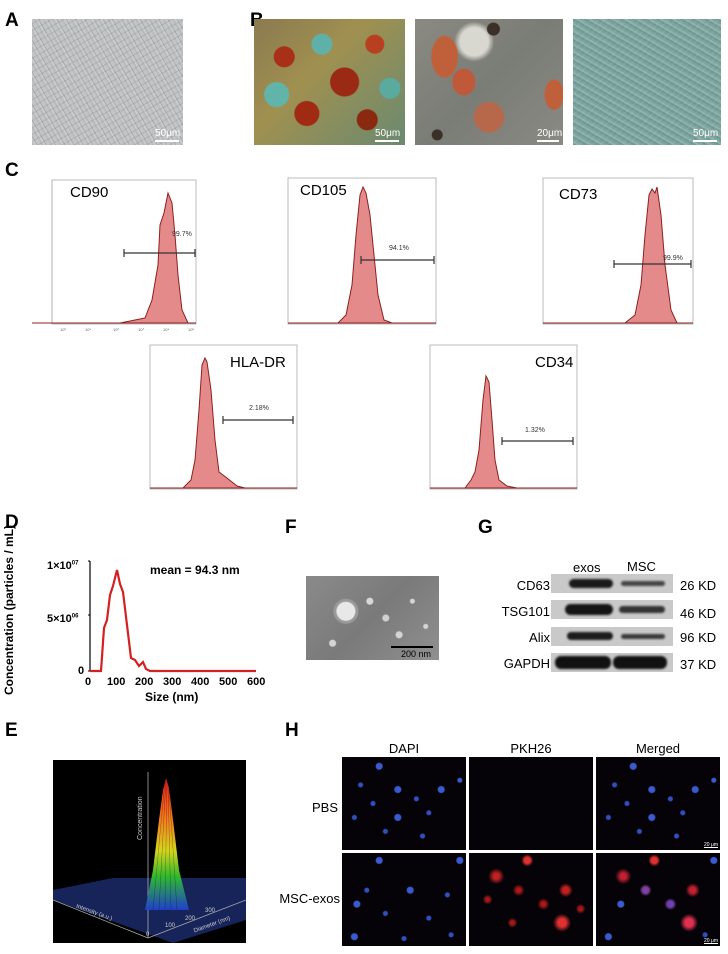 Image resolution: width=728 pixels, height=954 pixels. I want to click on x-ticks: 0 100 200 300 400 500 600, so click(175, 683).